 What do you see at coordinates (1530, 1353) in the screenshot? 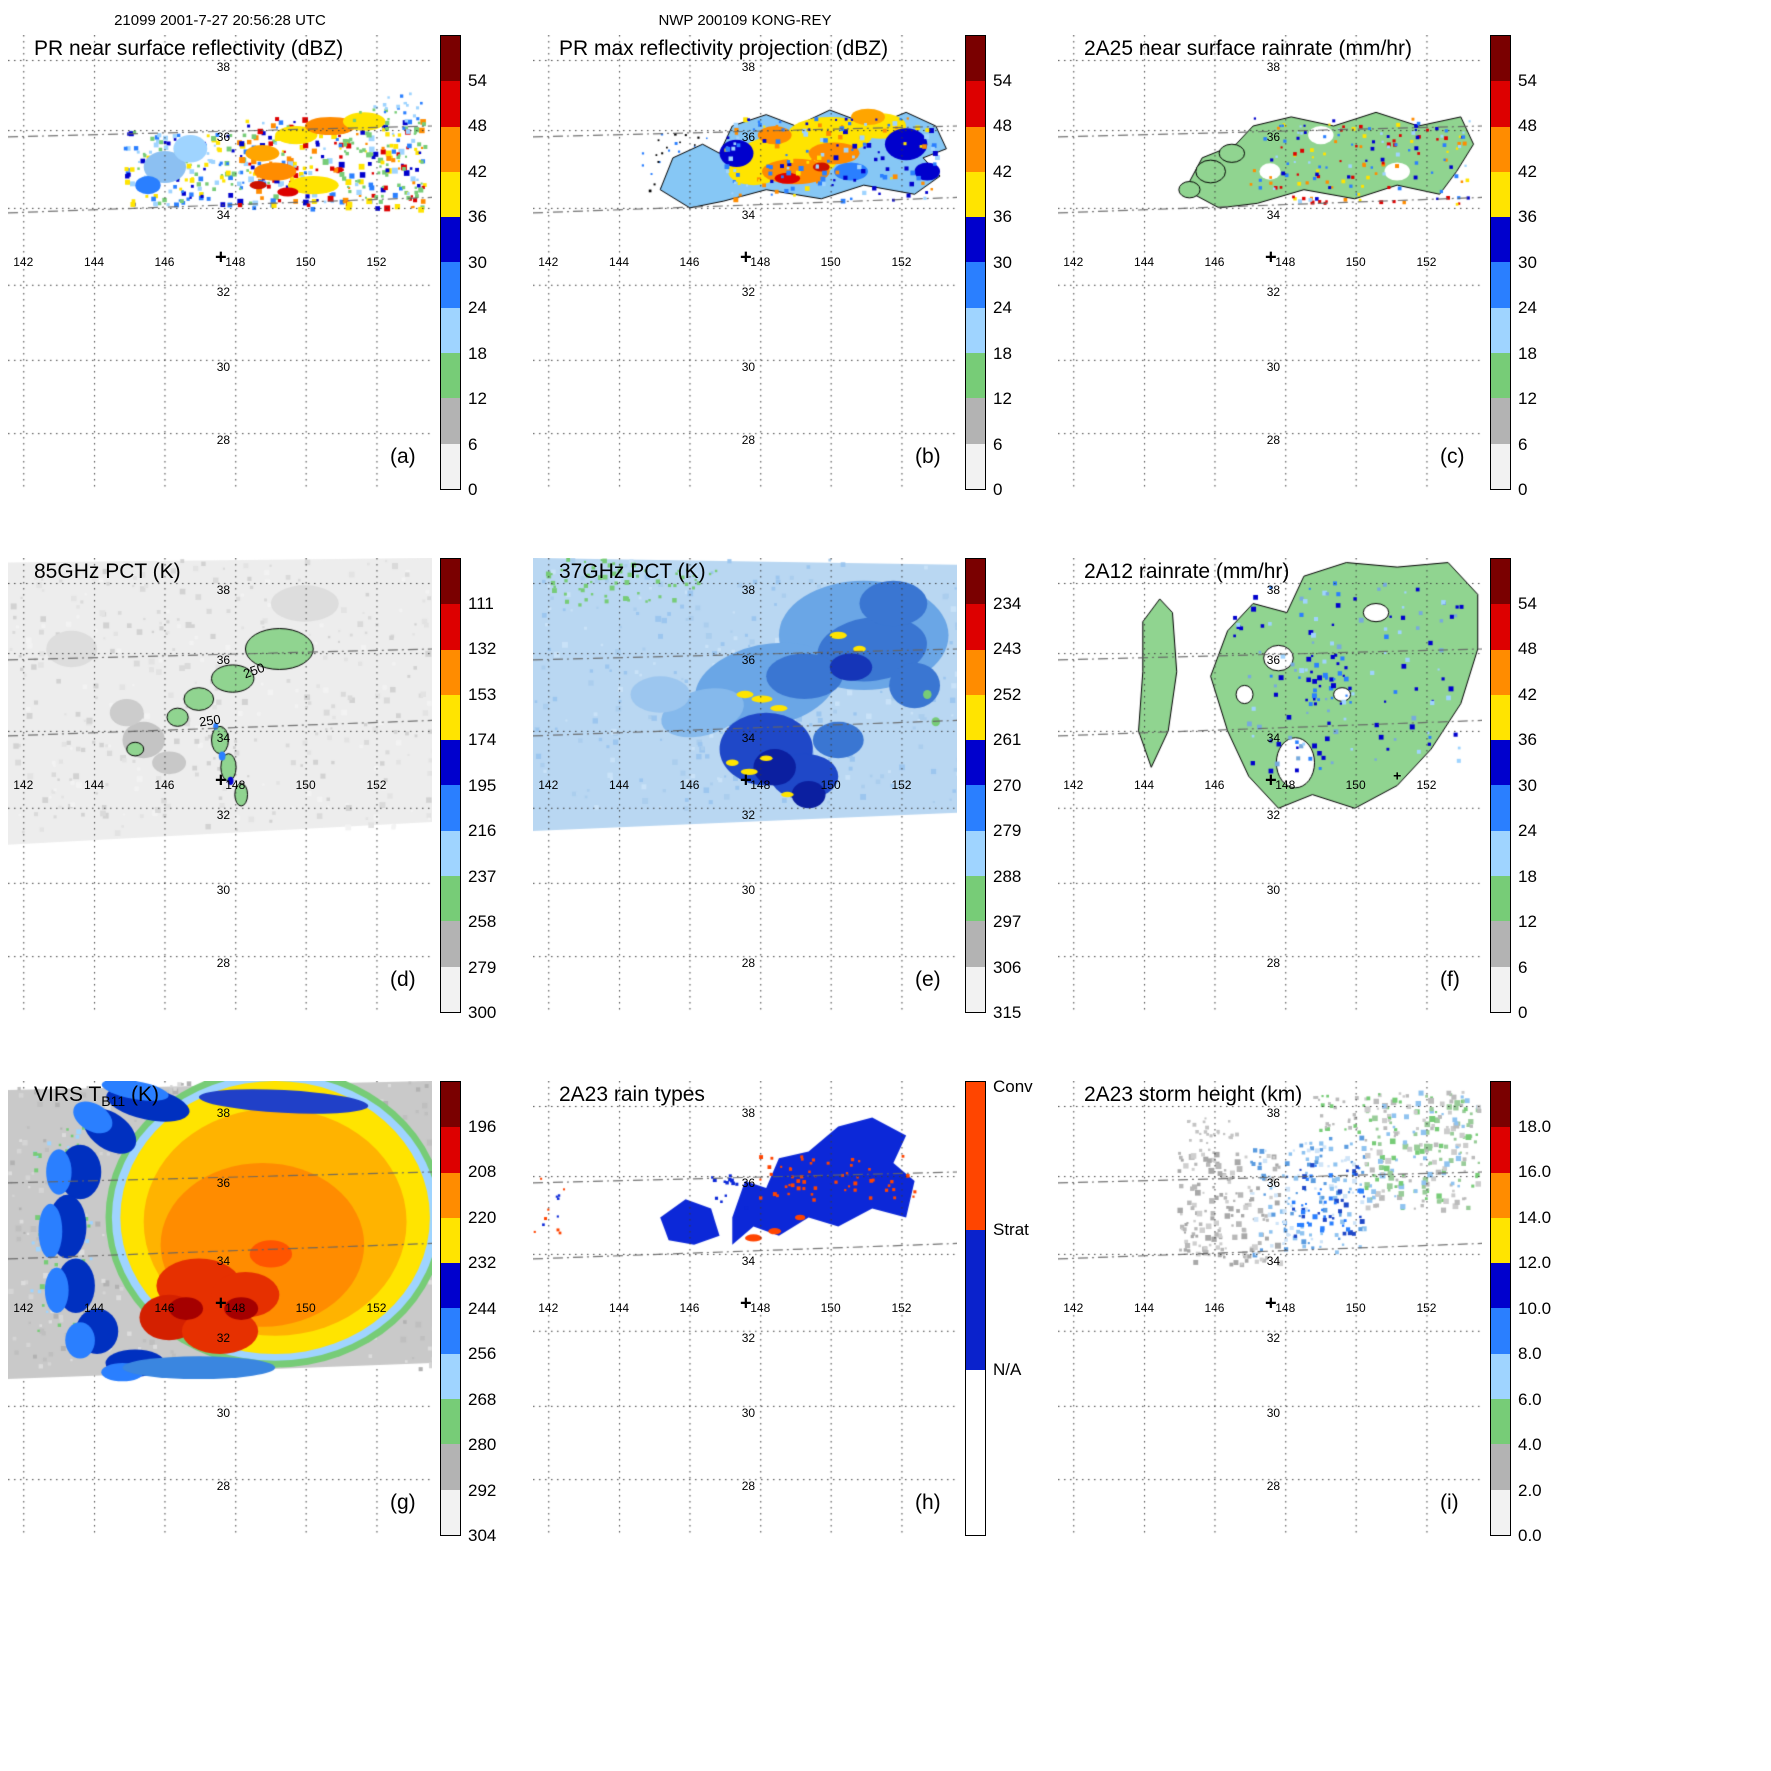
I see `colorbar-tick-label: 8.0` at bounding box center [1530, 1353].